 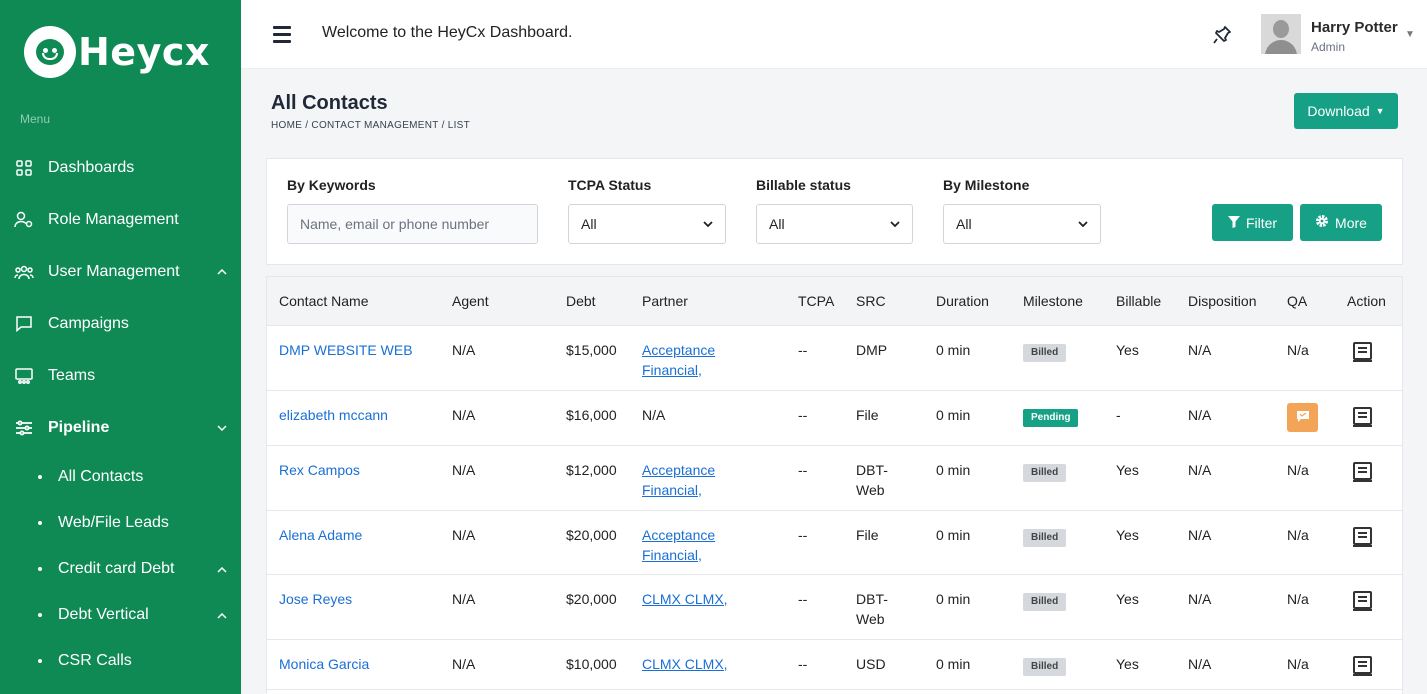 I want to click on sidebar-subitem-debt-vertical: Debt Vertical, so click(x=120, y=615).